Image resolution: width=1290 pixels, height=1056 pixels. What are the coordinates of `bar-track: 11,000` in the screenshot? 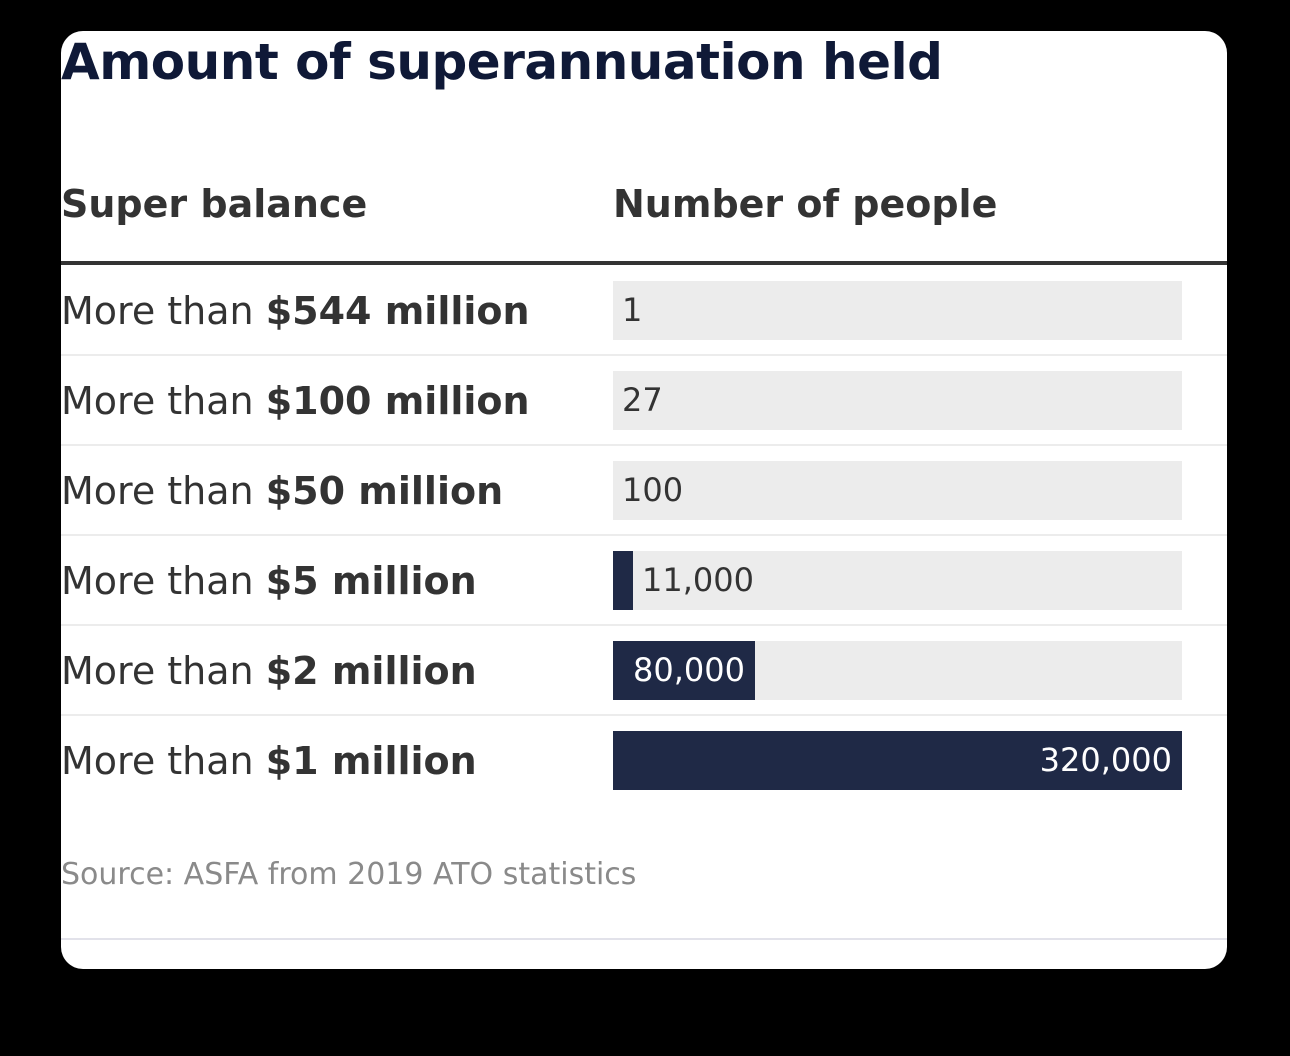 It's located at (897, 580).